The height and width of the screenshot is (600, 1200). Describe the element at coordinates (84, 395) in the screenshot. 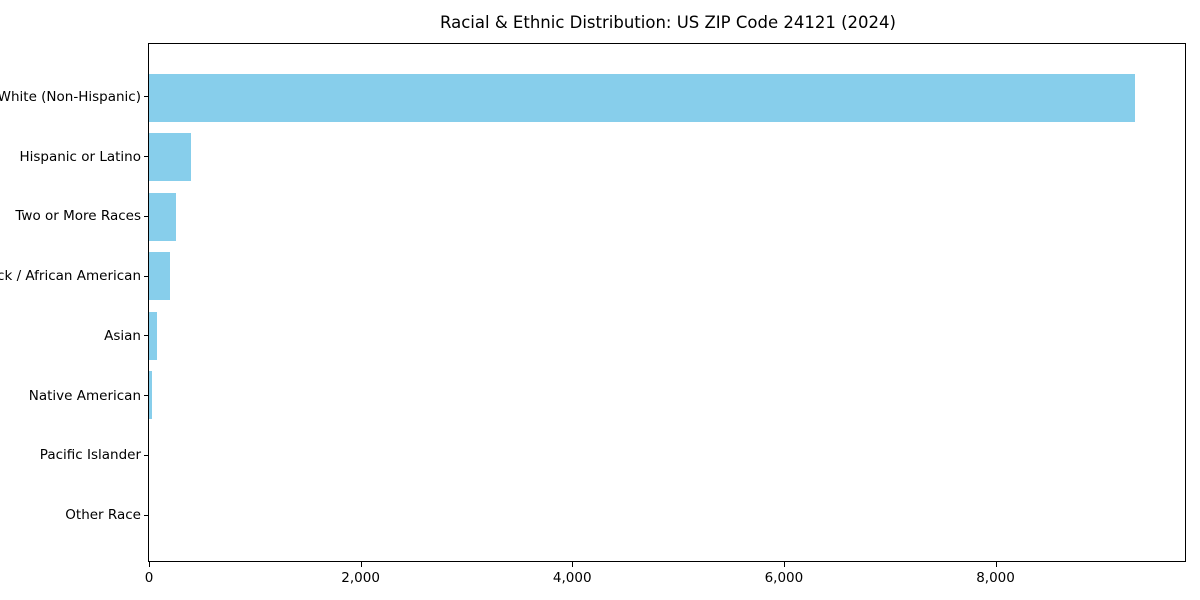

I see `y-axis-label: Native American` at that location.